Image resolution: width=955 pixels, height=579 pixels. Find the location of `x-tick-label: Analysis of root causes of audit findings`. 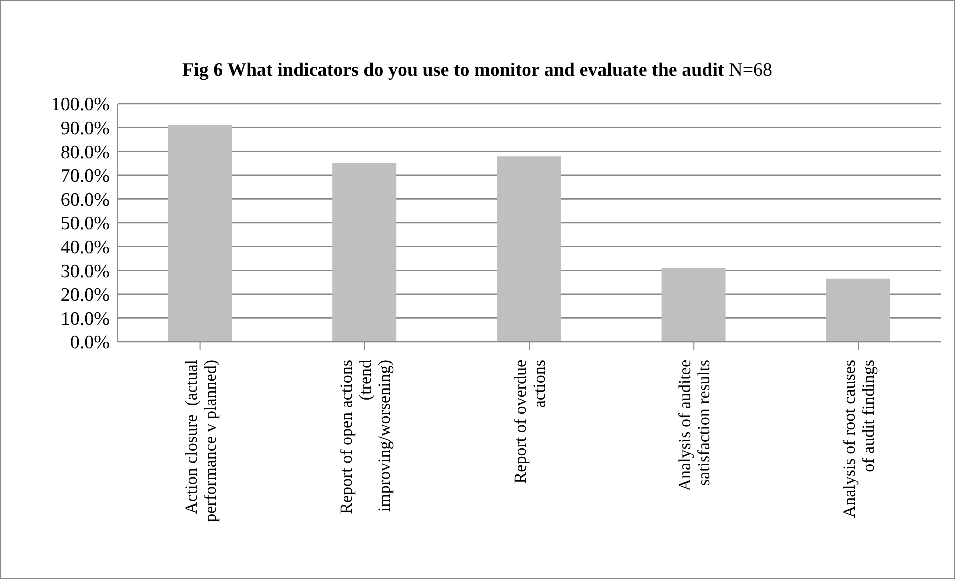

x-tick-label: Analysis of root causes of audit findings is located at coordinates (859, 439).